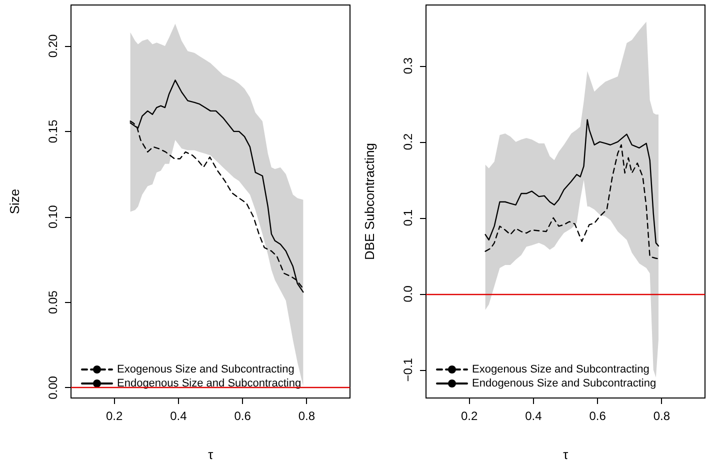 The image size is (710, 474). Describe the element at coordinates (53, 302) in the screenshot. I see `y-tick-label: 0.05` at that location.